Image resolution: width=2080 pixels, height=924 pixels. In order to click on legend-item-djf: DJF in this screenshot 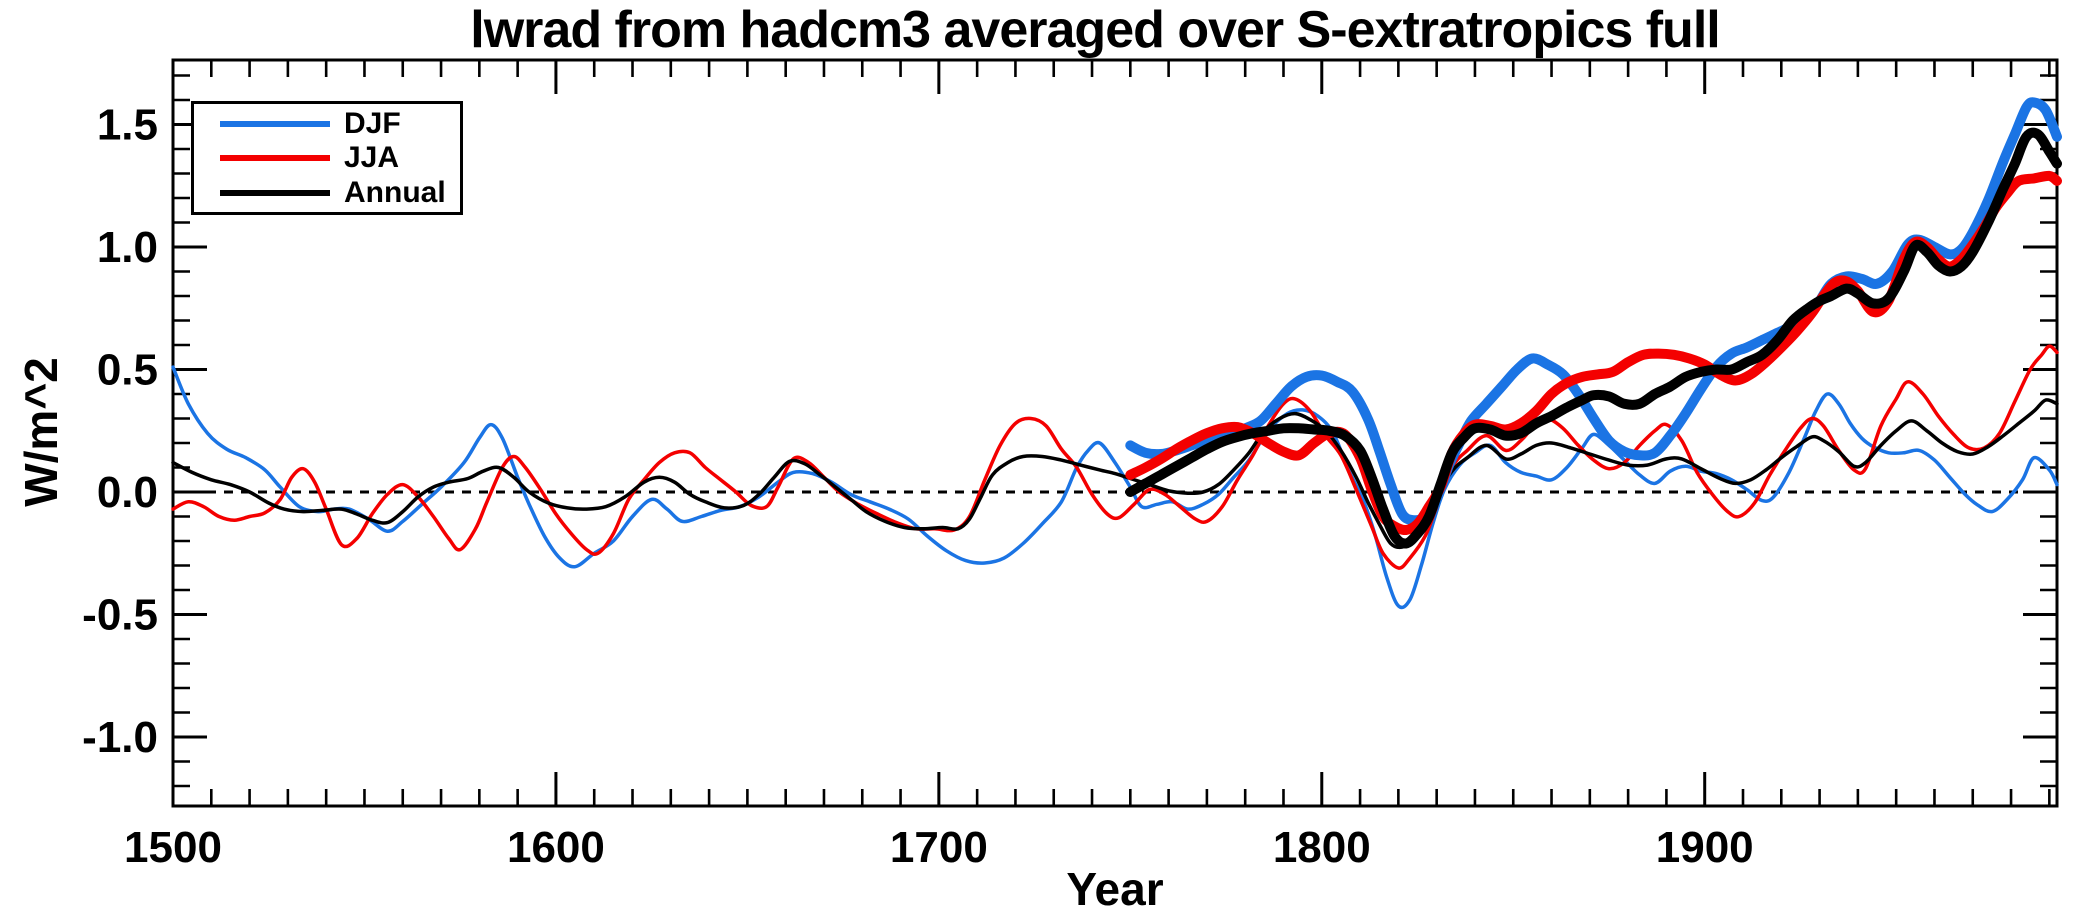, I will do `click(327, 123)`.